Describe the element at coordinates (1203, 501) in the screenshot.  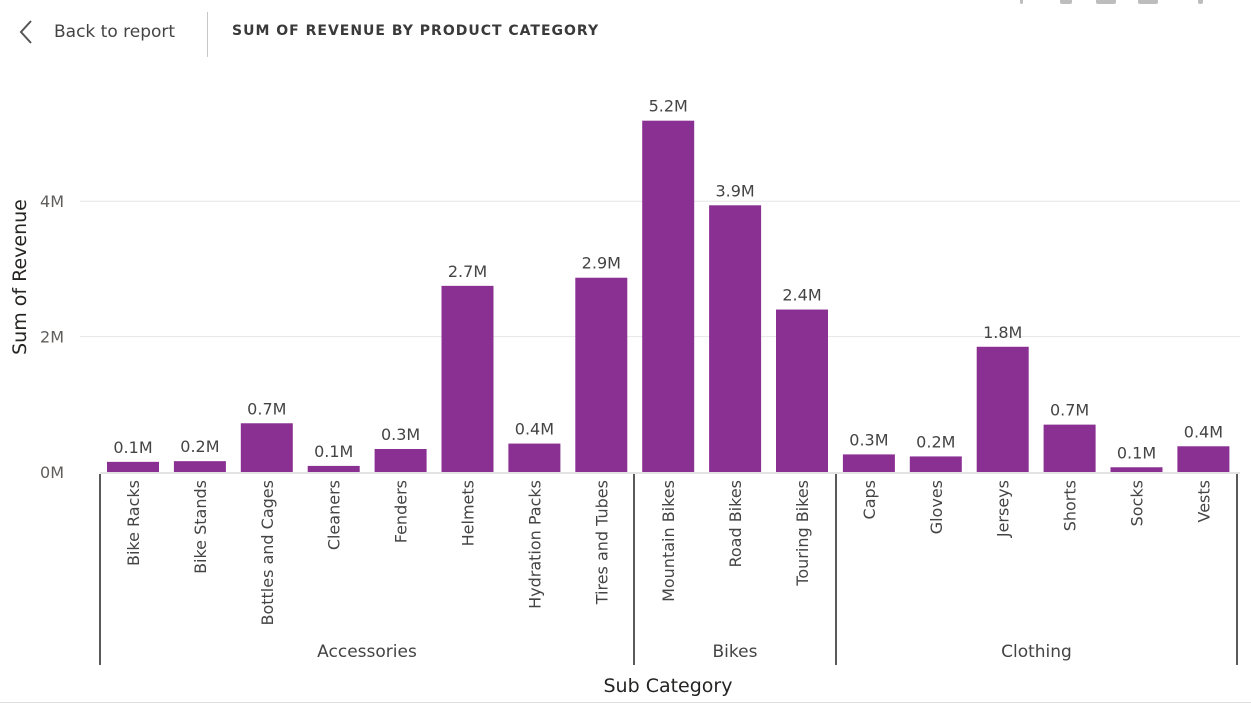
I see `x-tick-label: Vests` at that location.